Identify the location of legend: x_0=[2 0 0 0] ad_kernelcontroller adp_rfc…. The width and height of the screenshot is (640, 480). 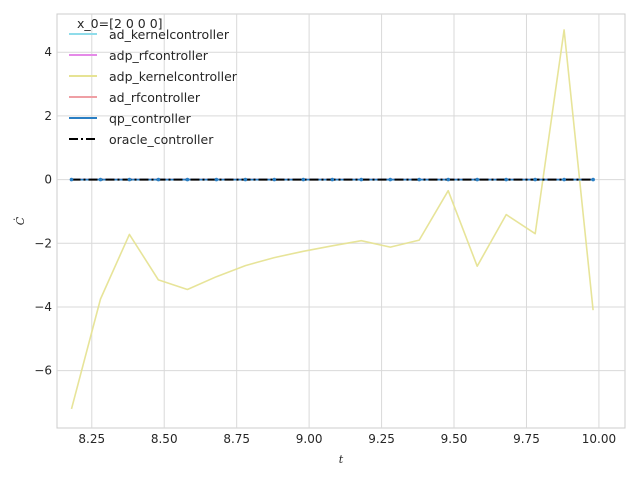
(153, 81).